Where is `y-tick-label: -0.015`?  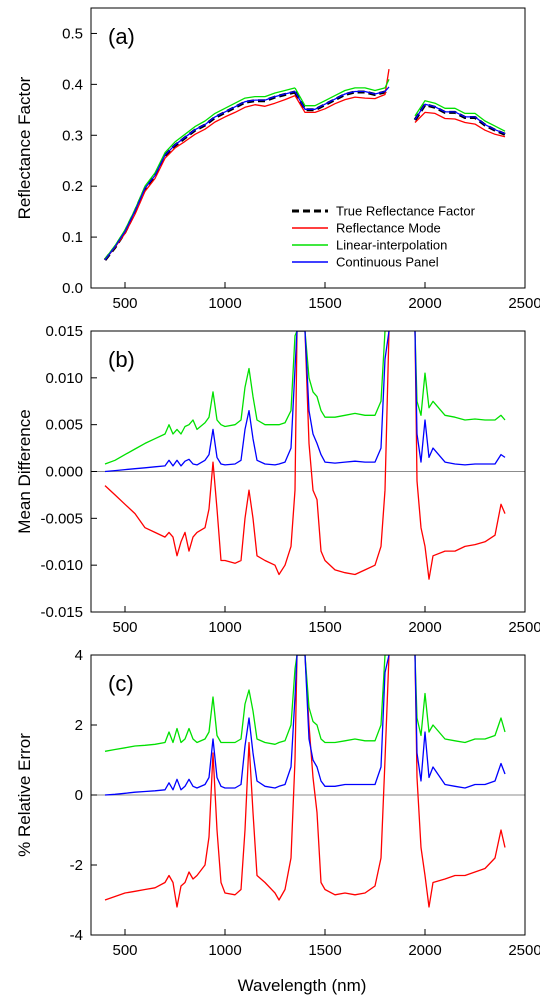
y-tick-label: -0.015 is located at coordinates (61, 612).